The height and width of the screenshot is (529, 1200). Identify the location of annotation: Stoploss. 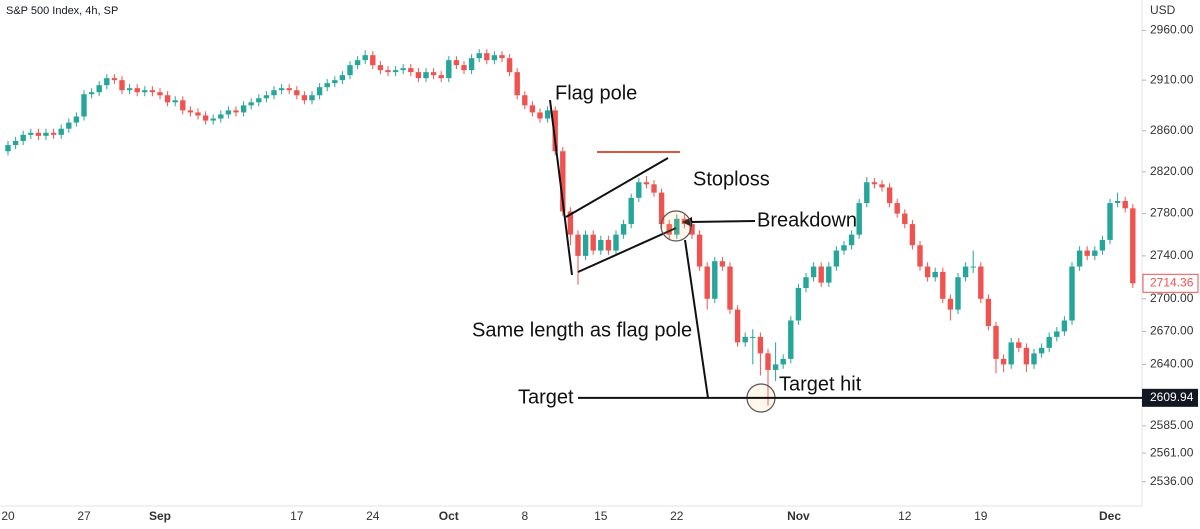
(731, 179).